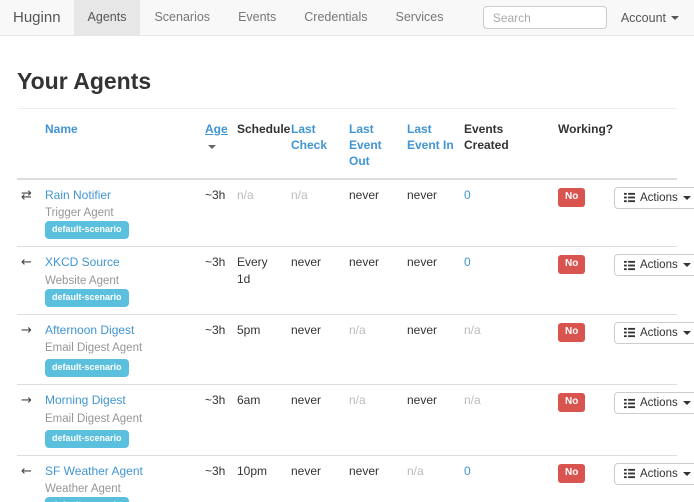 This screenshot has height=502, width=694. What do you see at coordinates (260, 280) in the screenshot?
I see `schedule-cell: Every 1d` at bounding box center [260, 280].